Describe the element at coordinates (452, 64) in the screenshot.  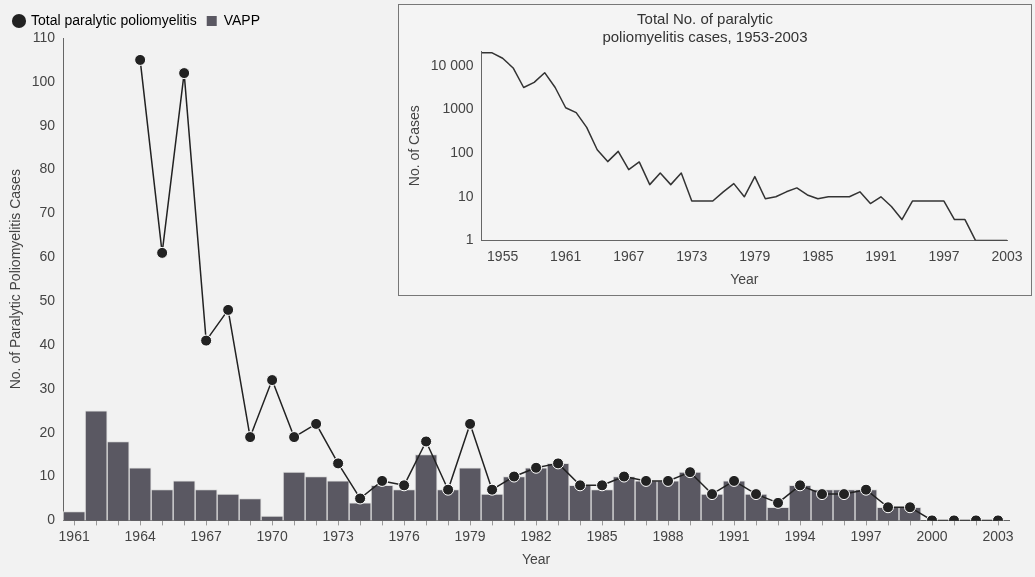
I see `y-tick-label: 10 000` at that location.